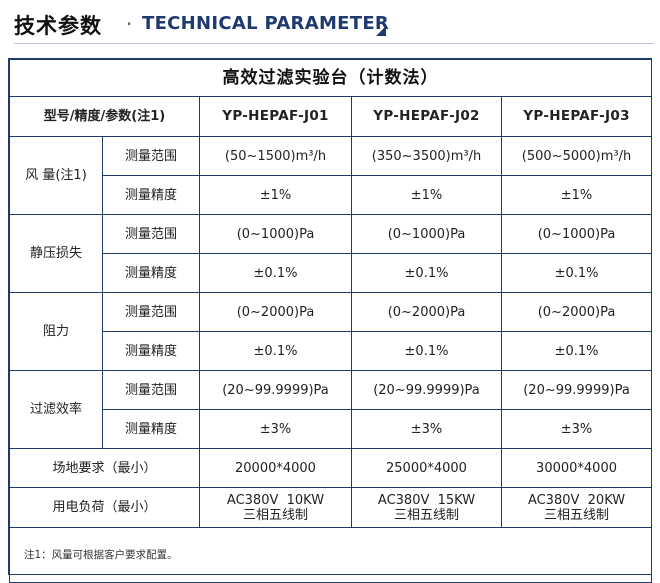 Image resolution: width=660 pixels, height=583 pixels. I want to click on cell-value: AC380V 15KW 三相五线制, so click(426, 507).